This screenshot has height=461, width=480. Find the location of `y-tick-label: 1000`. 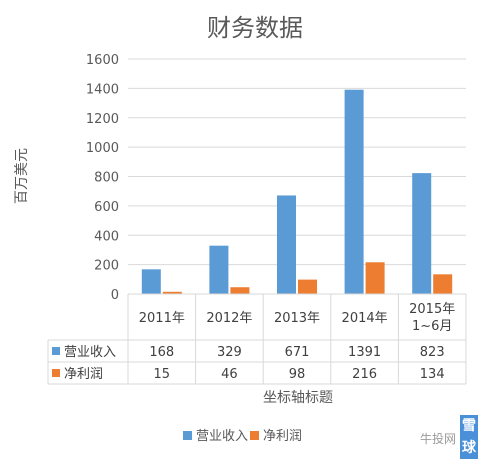

y-tick-label: 1000 is located at coordinates (102, 148).